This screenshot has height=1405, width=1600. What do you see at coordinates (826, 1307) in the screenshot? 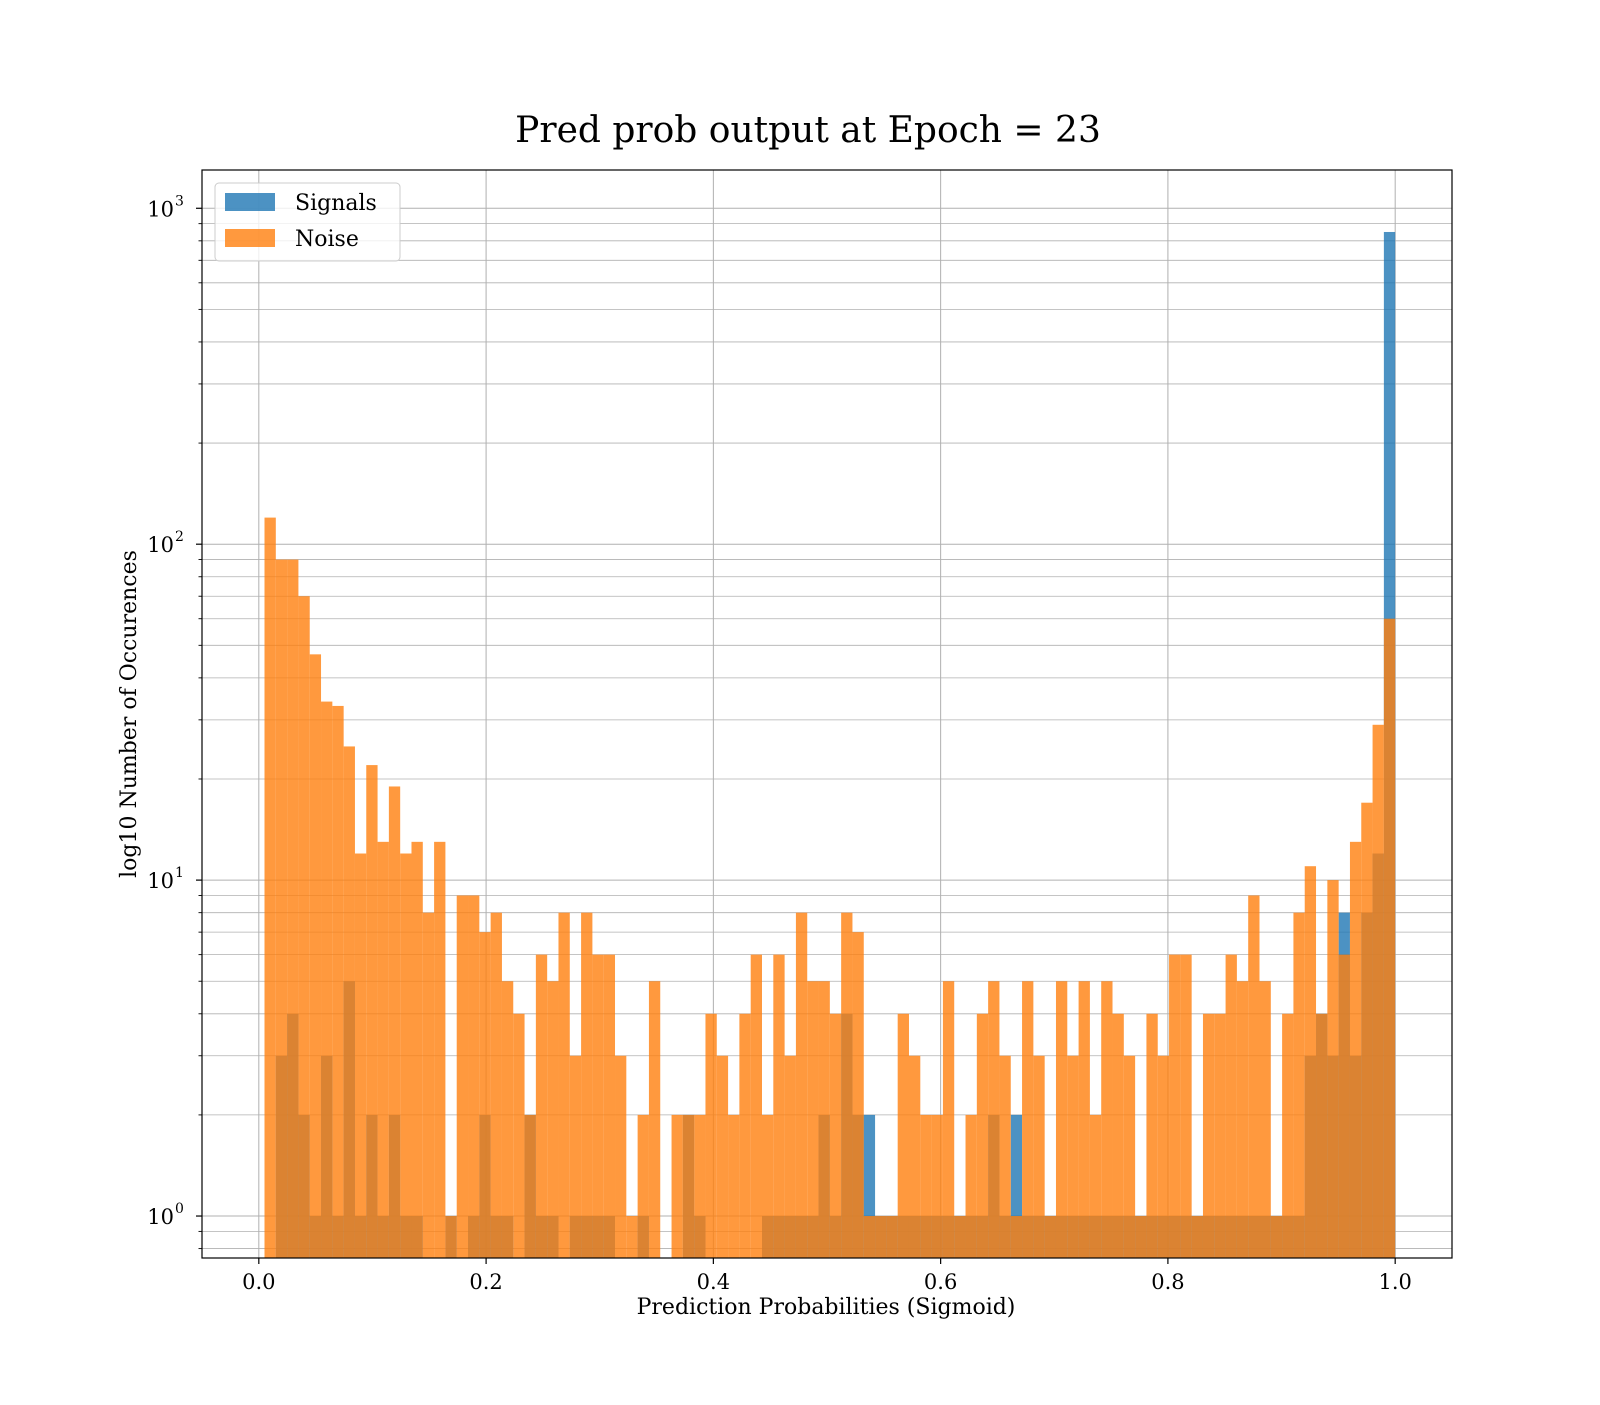
I see `x-axis-label: Prediction Probabilities (Sigmoid)` at bounding box center [826, 1307].